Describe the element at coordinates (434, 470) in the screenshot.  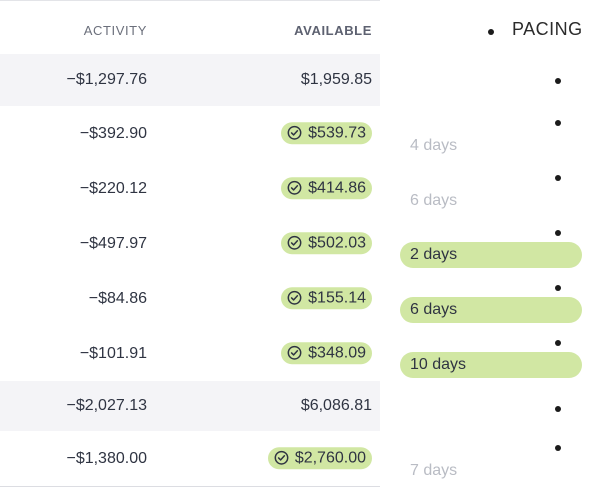
I see `pacing-days-label: 7 days` at that location.